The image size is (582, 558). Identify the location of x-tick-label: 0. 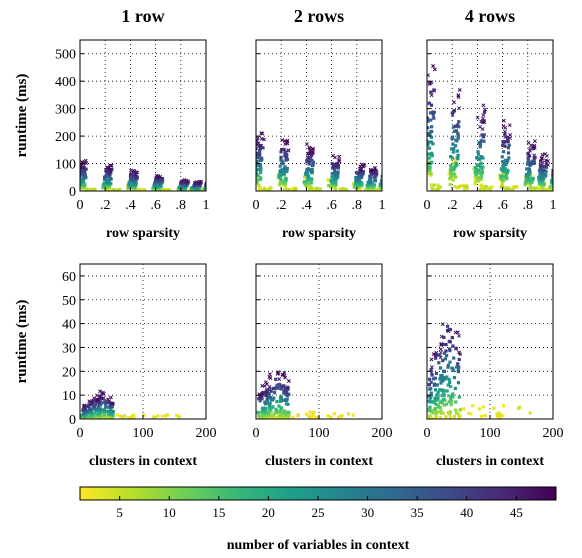
(80, 205).